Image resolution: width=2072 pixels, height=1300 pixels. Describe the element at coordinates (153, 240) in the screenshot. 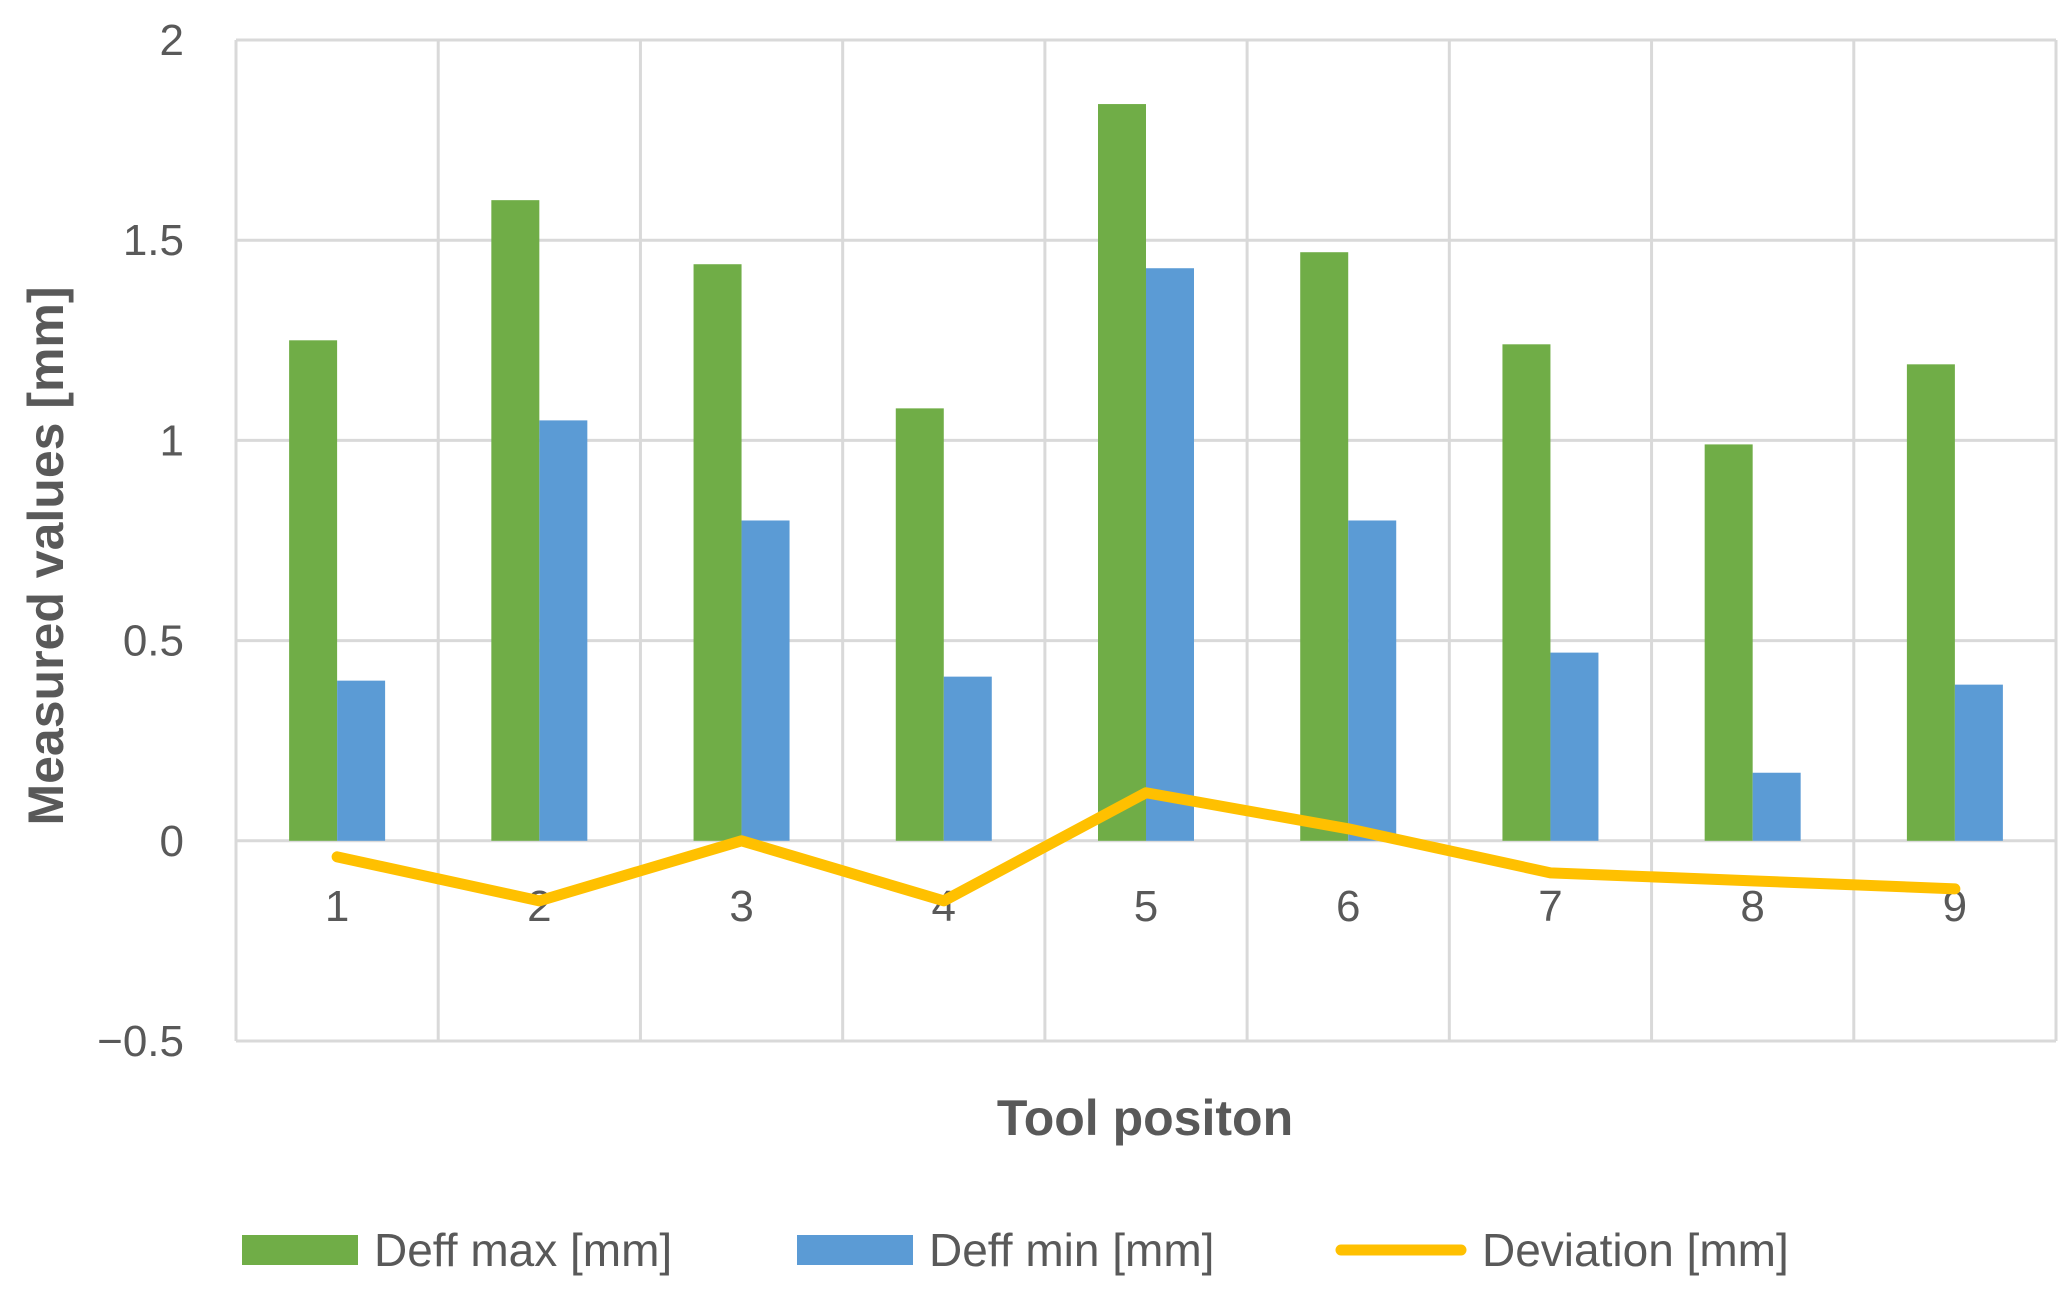

I see `y-tick-label: 1.5` at that location.